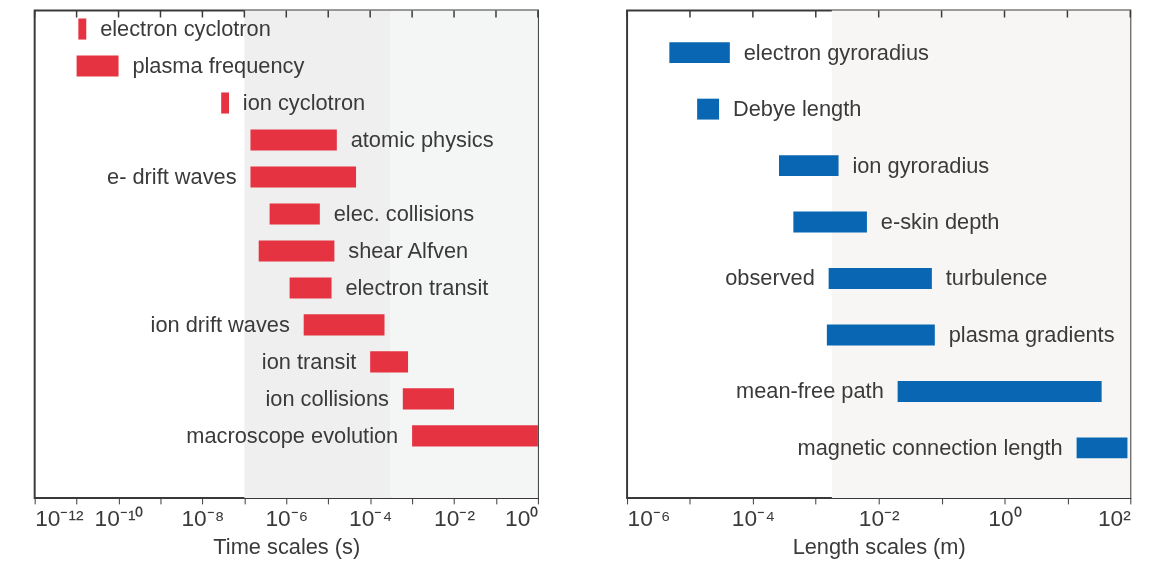 Image resolution: width=1164 pixels, height=587 pixels. What do you see at coordinates (304, 102) in the screenshot?
I see `y-tick-label: ion cyclotron` at bounding box center [304, 102].